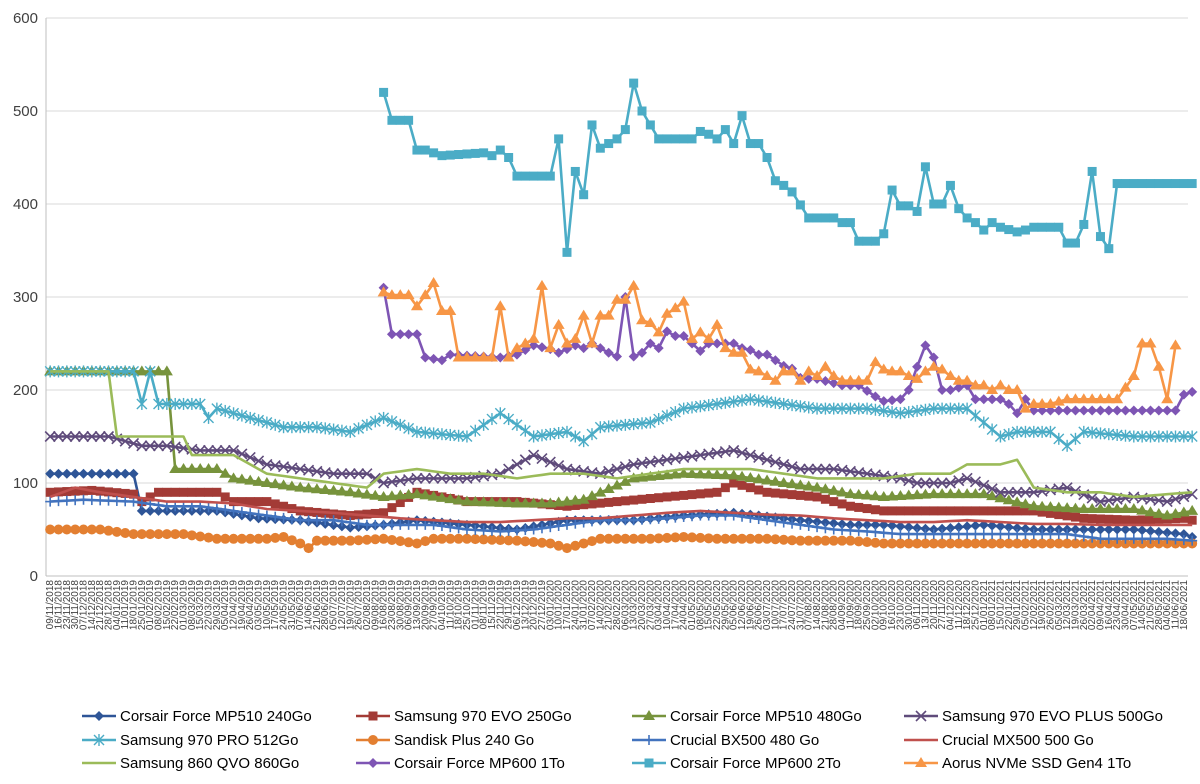  Describe the element at coordinates (1017, 605) in the screenshot. I see `x-tick-label: 29/01/2021` at that location.